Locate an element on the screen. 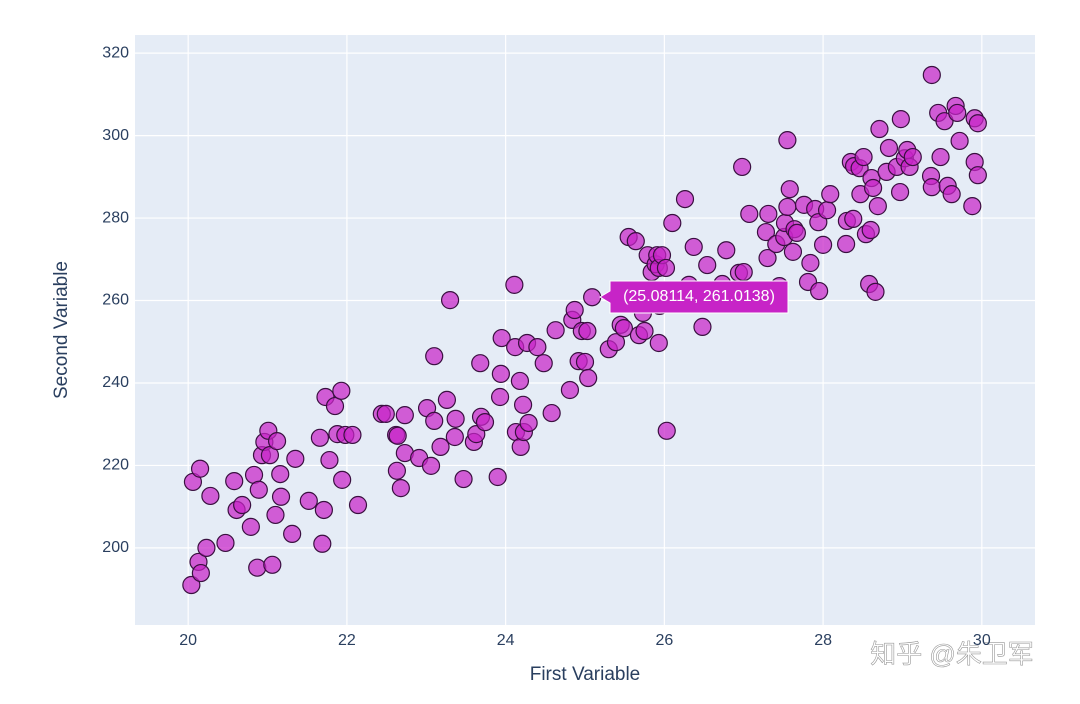  y-tick-label: 280 is located at coordinates (115, 217).